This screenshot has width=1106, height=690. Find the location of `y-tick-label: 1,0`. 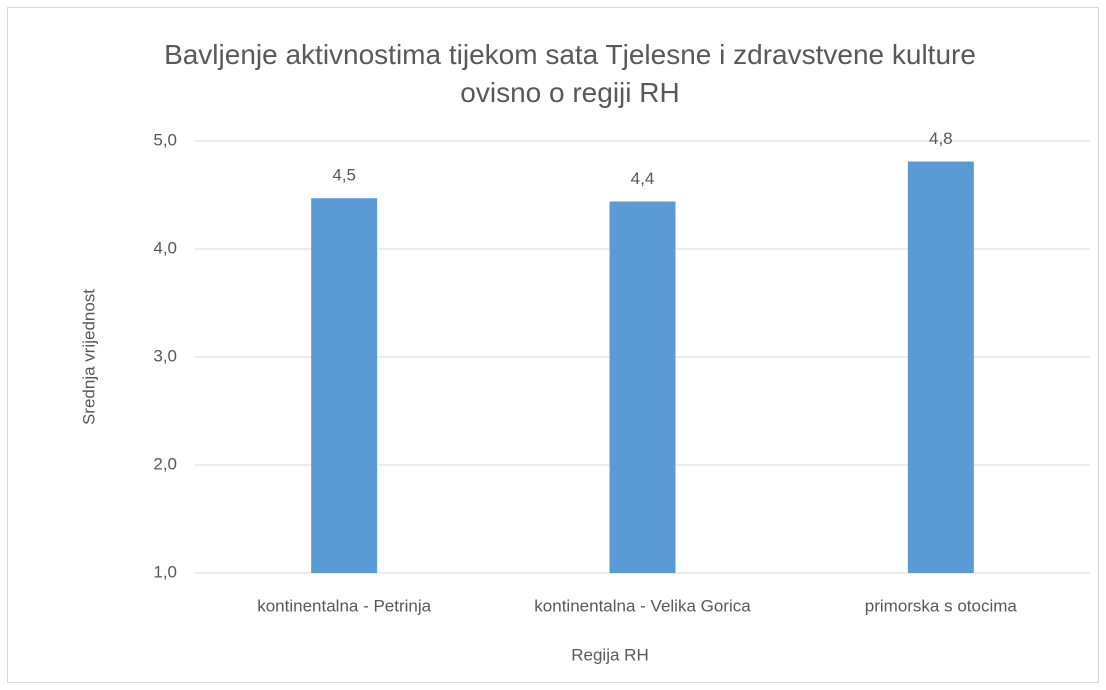

y-tick-label: 1,0 is located at coordinates (165, 571).